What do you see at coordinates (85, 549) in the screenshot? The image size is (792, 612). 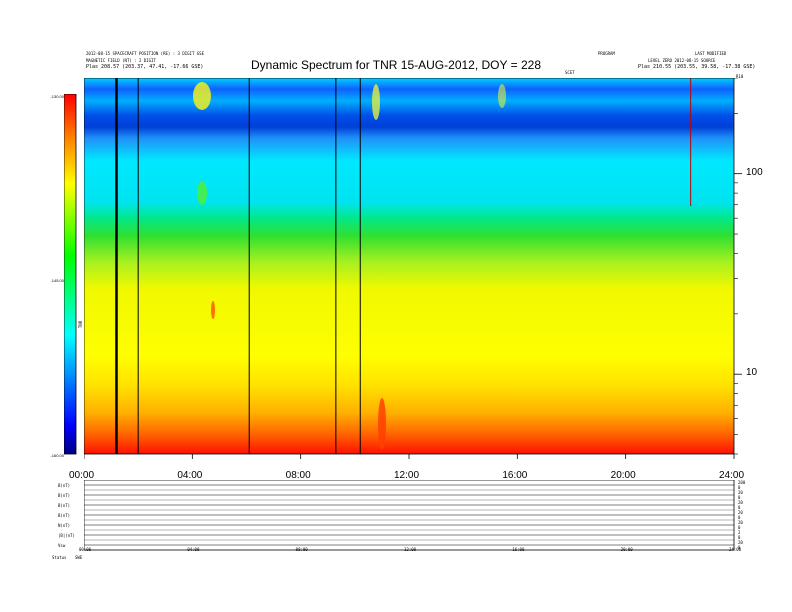 I see `panel-x-tick-label: 00:00` at bounding box center [85, 549].